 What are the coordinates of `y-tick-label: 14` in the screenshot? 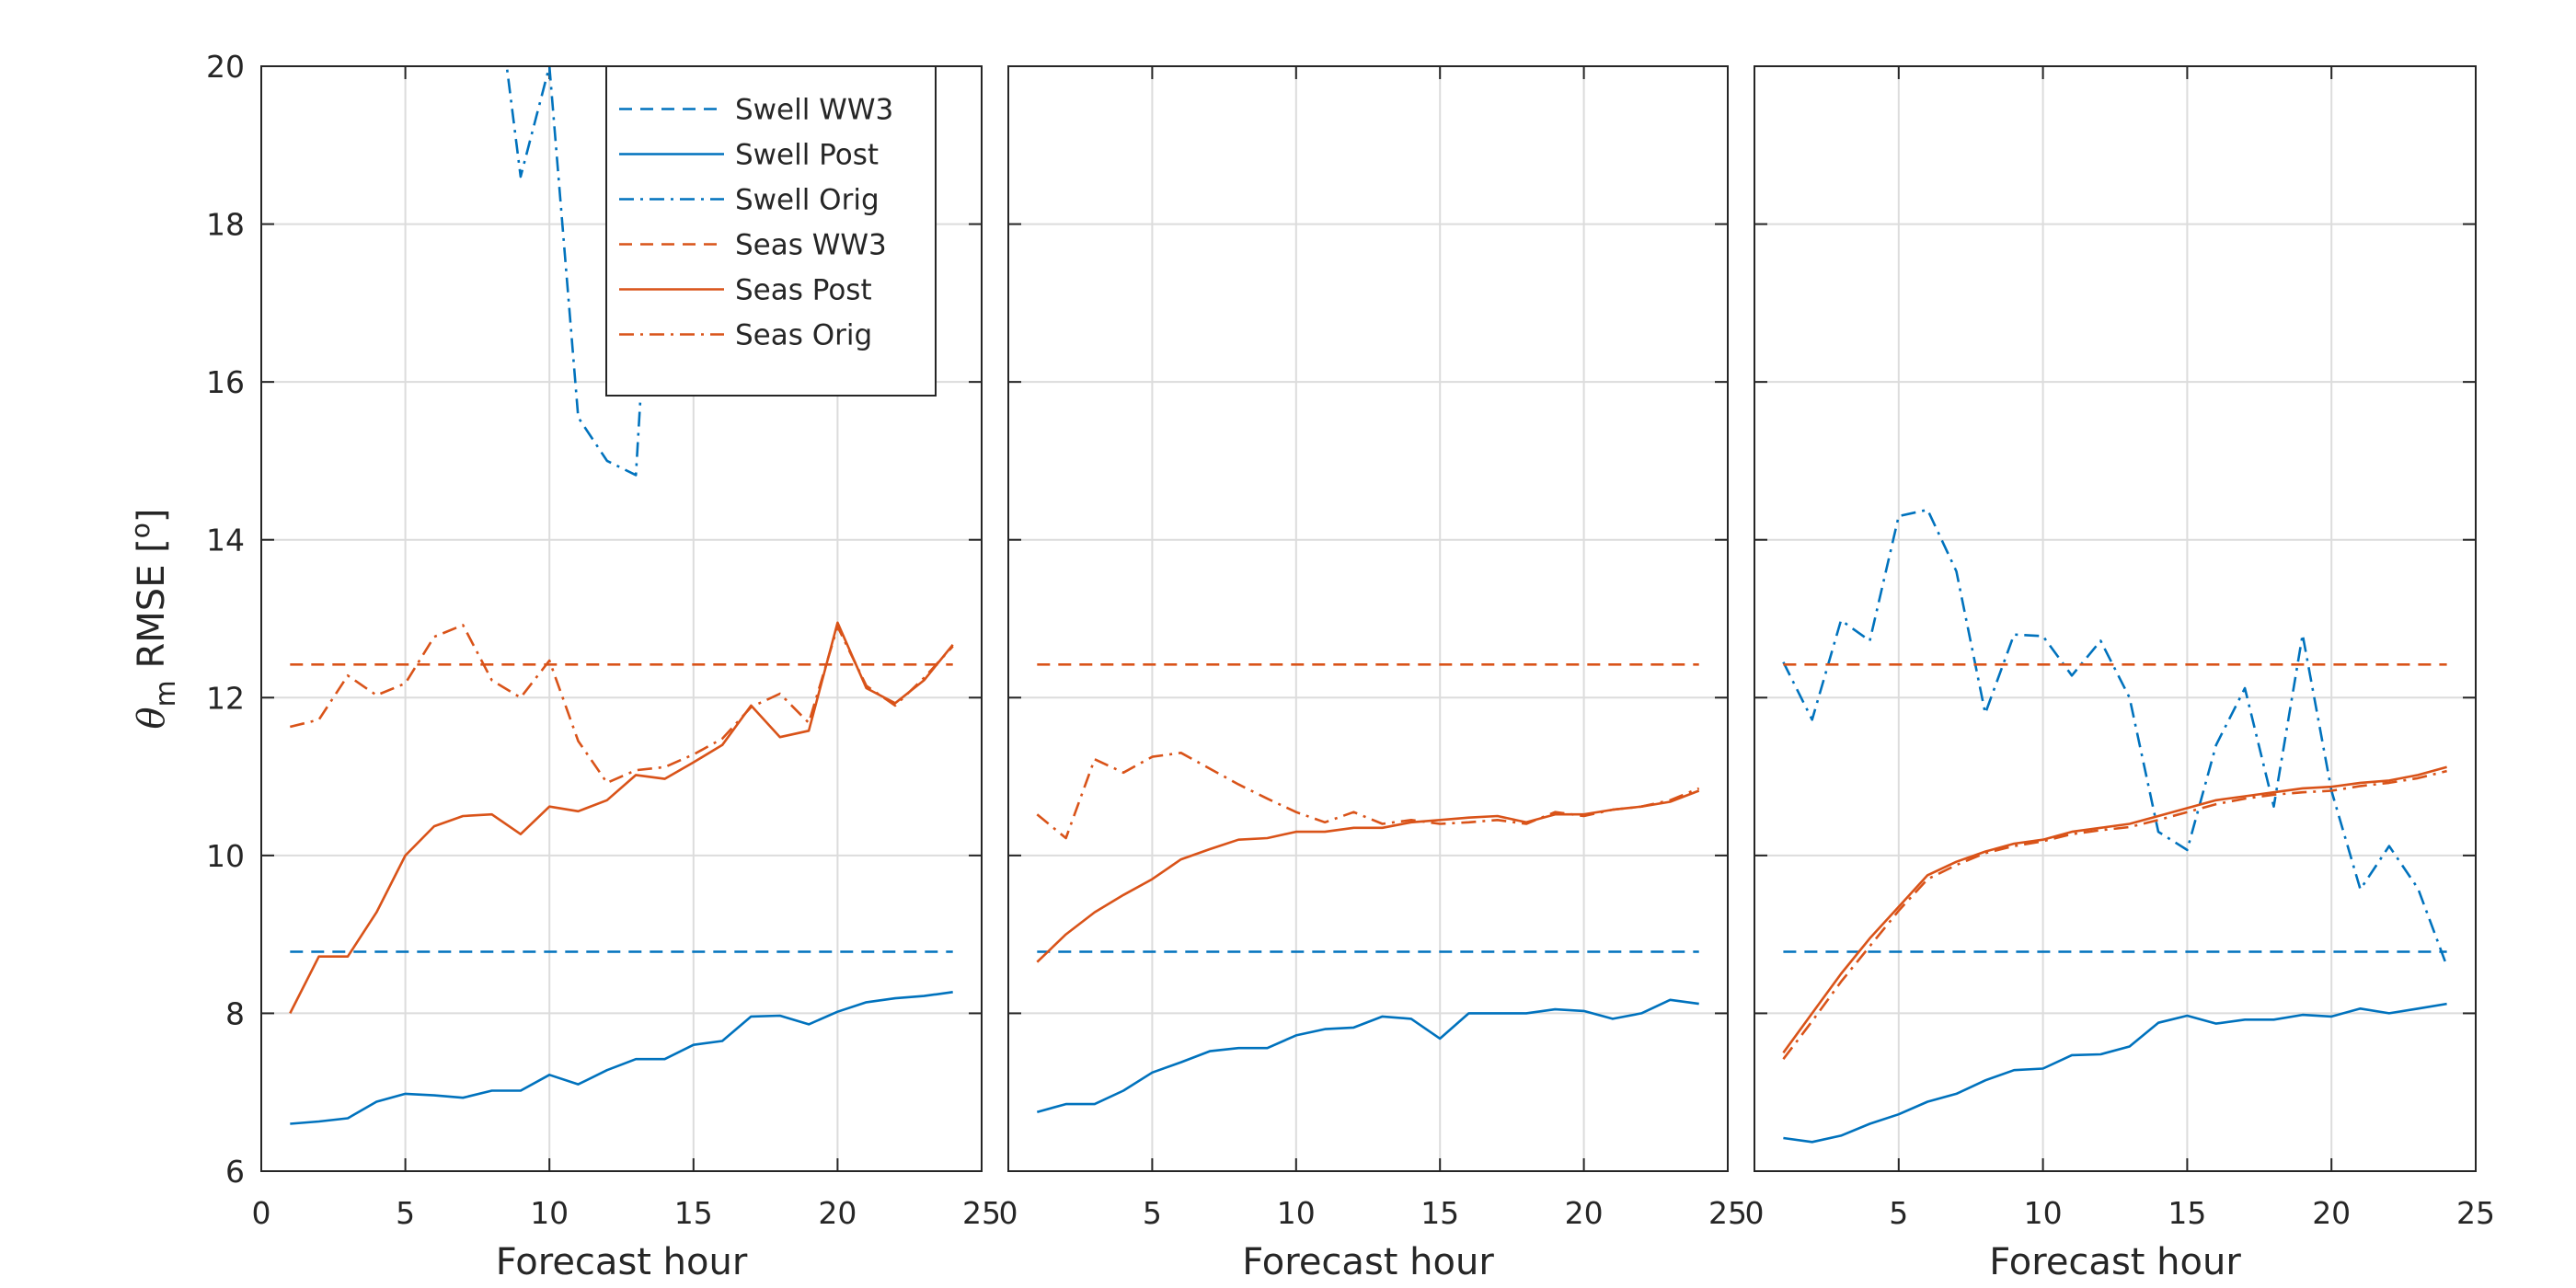 It's located at (225, 540).